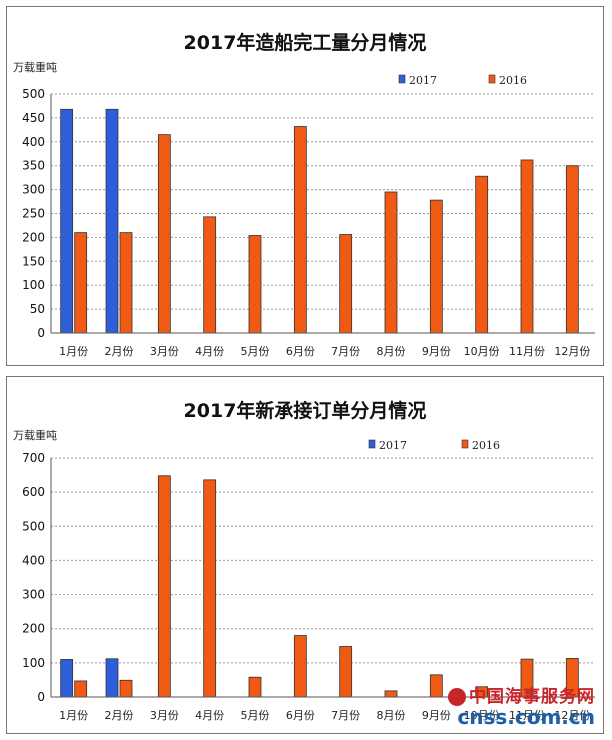 This screenshot has height=740, width=612. Describe the element at coordinates (33, 458) in the screenshot. I see `y-tick-label: 700` at that location.